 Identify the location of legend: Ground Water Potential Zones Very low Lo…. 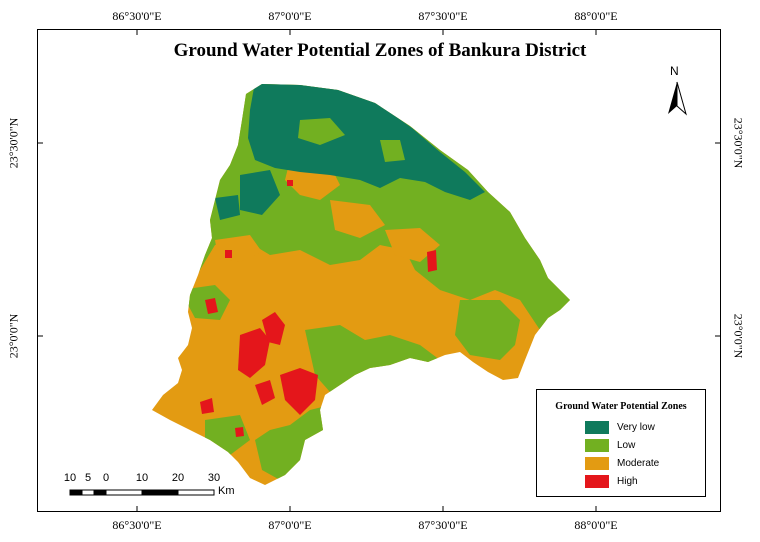
(621, 443).